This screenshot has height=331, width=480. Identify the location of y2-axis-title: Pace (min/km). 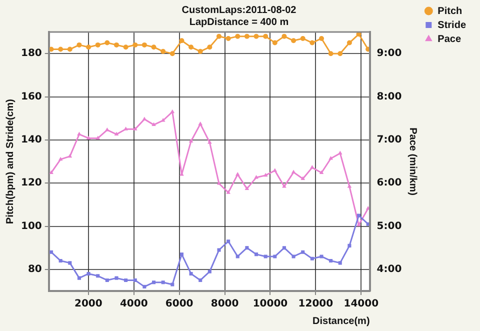
(412, 162).